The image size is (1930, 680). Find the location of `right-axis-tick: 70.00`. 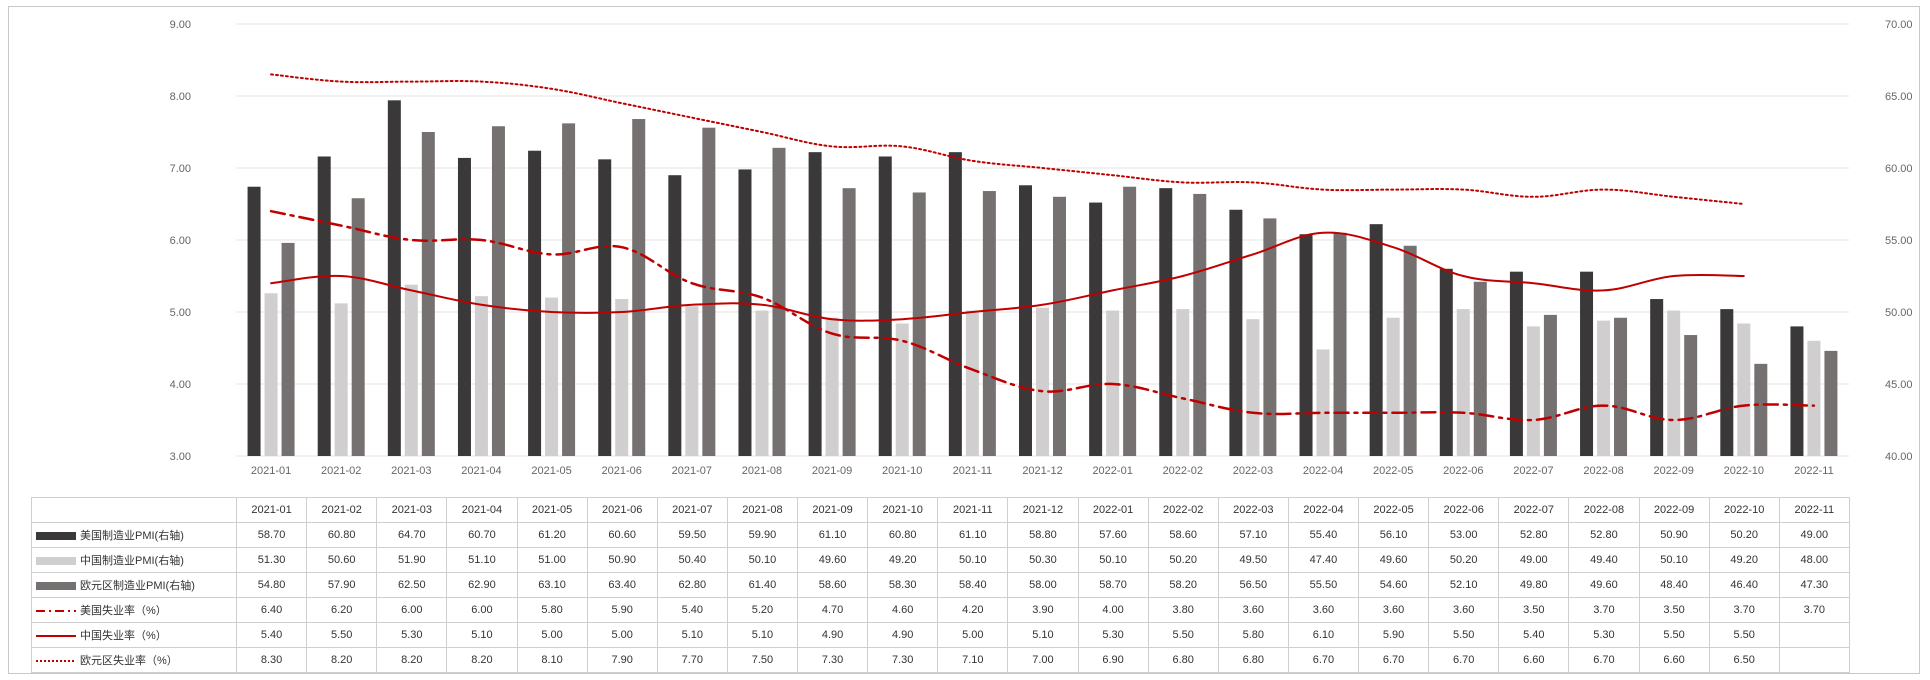

right-axis-tick: 70.00 is located at coordinates (1899, 25).